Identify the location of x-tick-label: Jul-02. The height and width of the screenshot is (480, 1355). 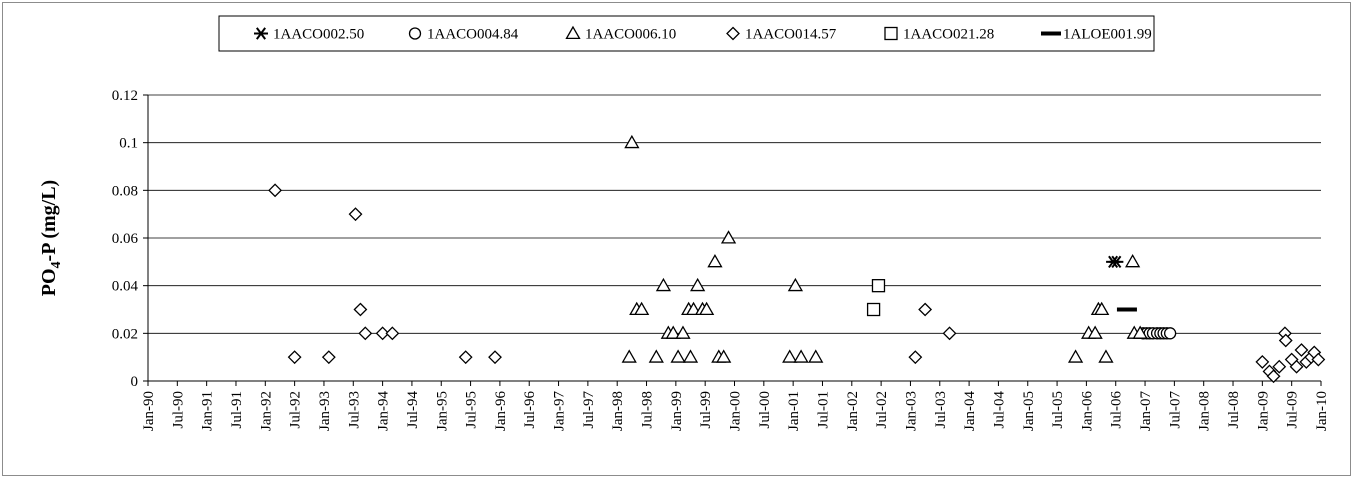
(882, 410).